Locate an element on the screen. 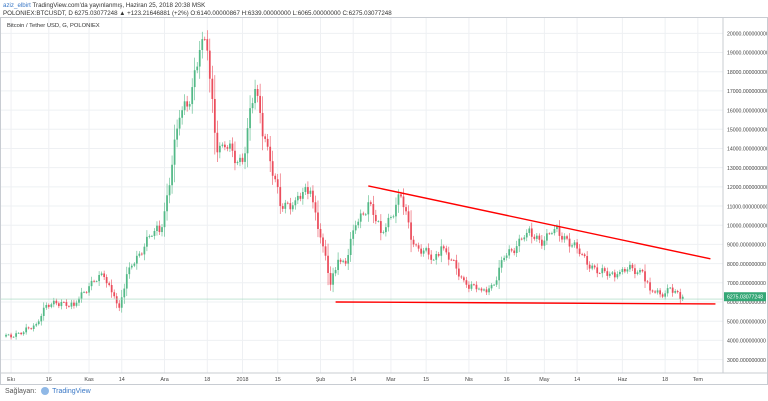 The image size is (768, 401). author-link: aziz_elbirt is located at coordinates (17, 5).